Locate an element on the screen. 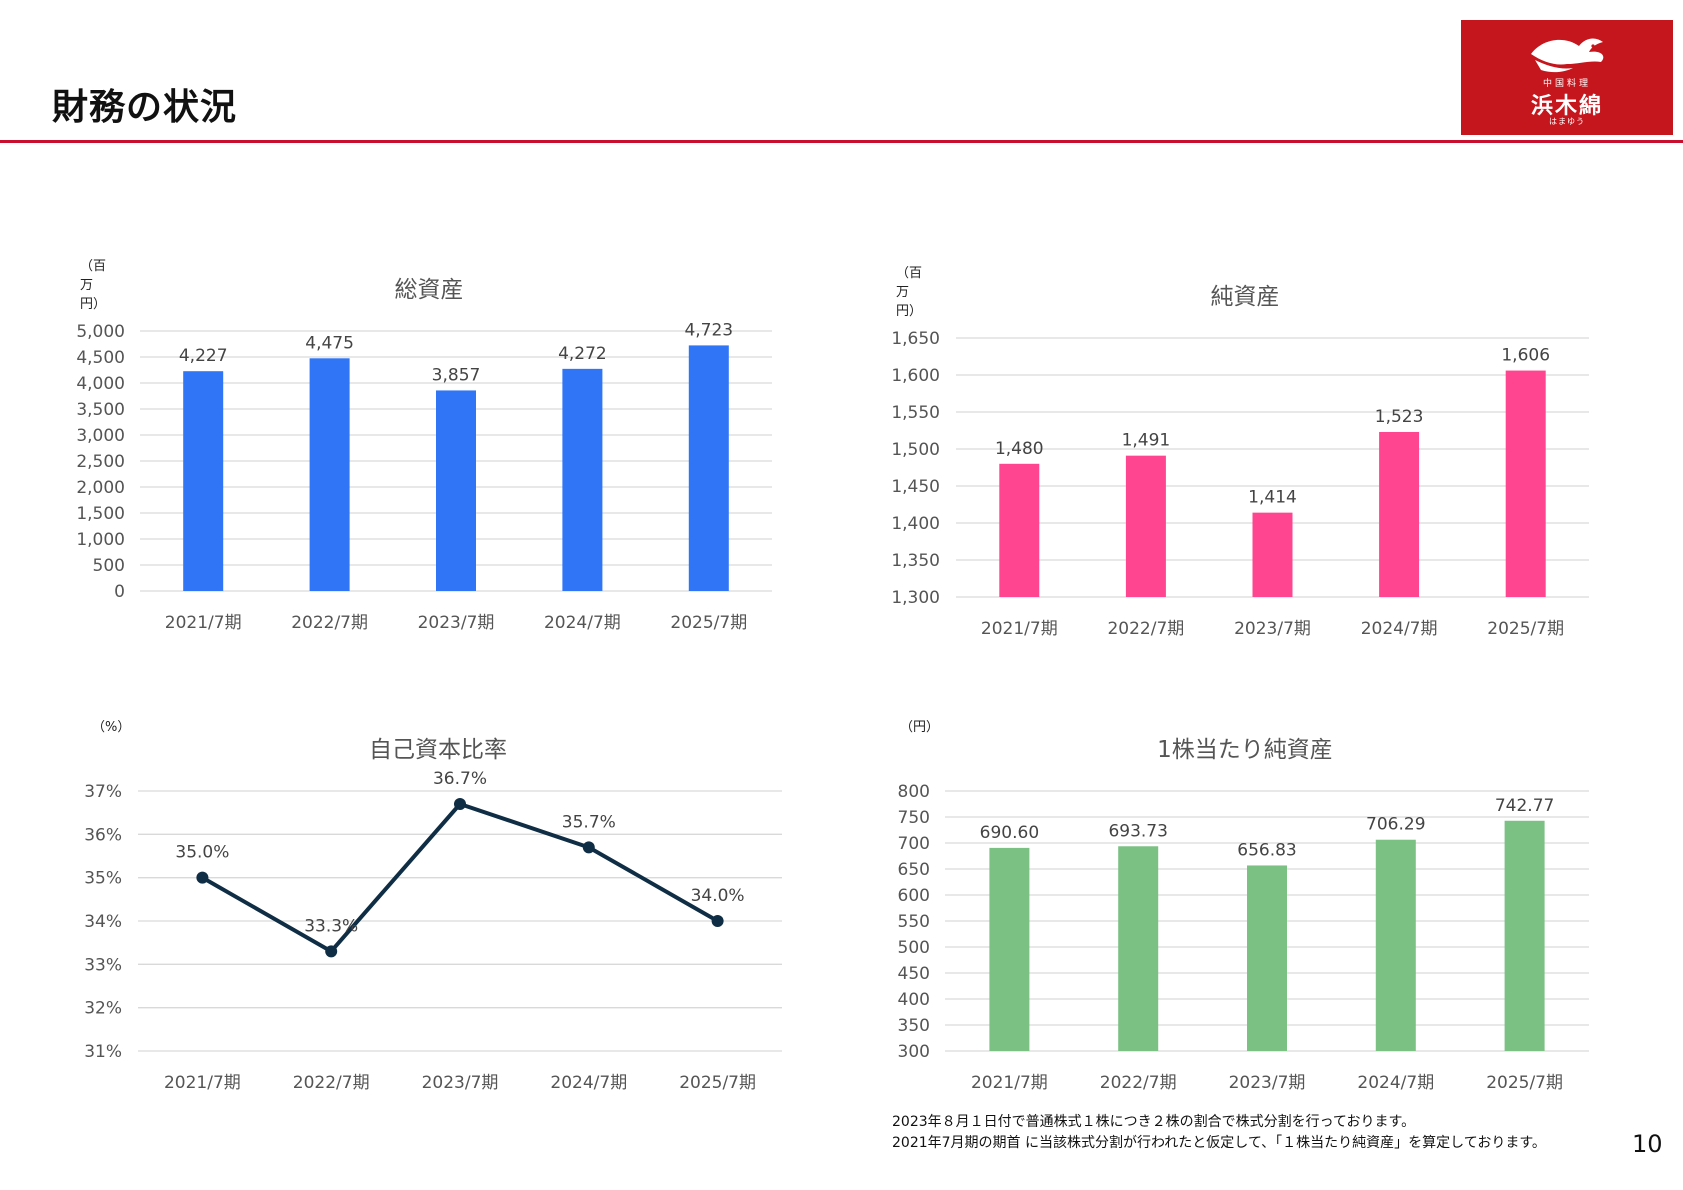 Image resolution: width=1683 pixels, height=1190 pixels. y-tick-label: 34% is located at coordinates (103, 922).